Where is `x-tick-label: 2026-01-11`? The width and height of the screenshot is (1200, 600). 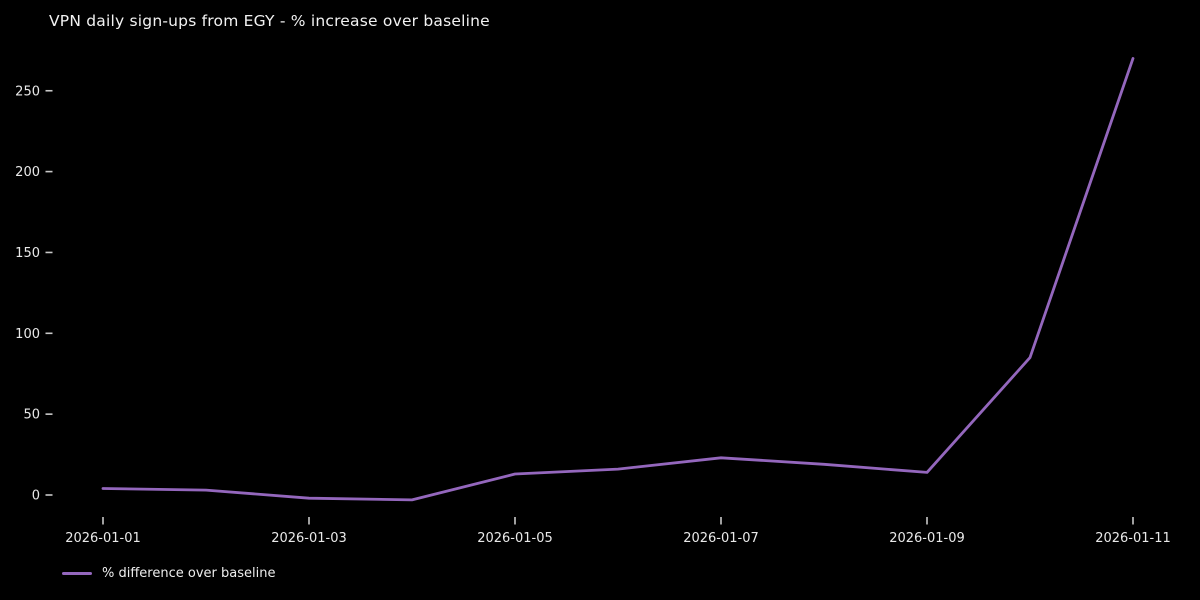
x-tick-label: 2026-01-11 is located at coordinates (1133, 538).